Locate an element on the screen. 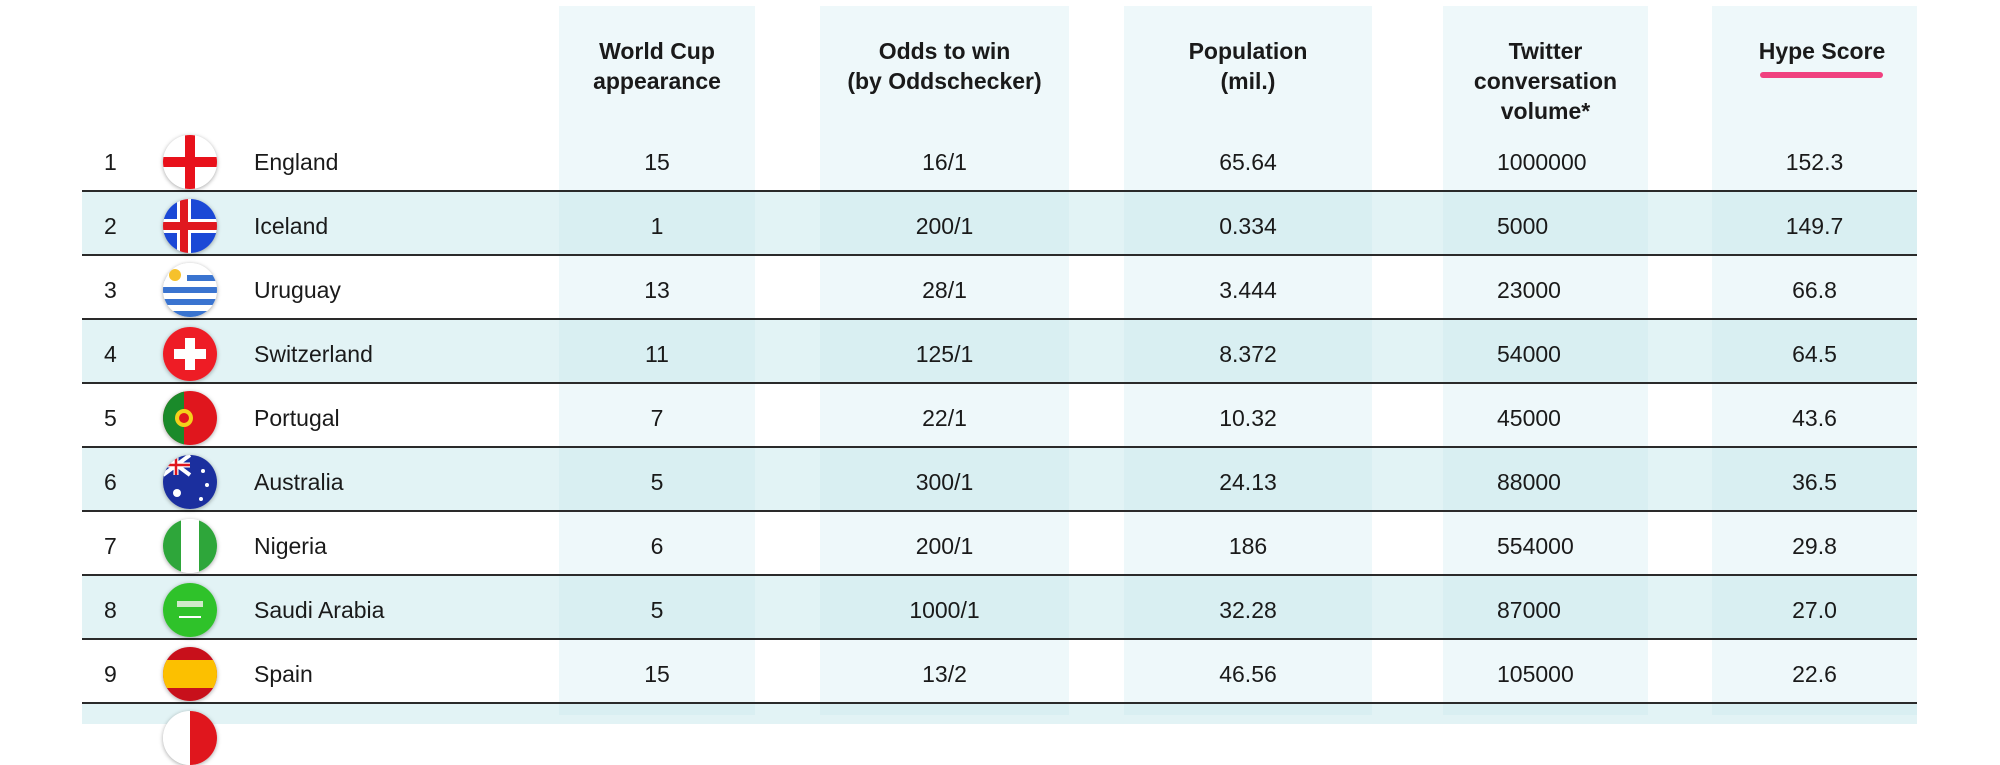  population-value: 3.444 is located at coordinates (1248, 290).